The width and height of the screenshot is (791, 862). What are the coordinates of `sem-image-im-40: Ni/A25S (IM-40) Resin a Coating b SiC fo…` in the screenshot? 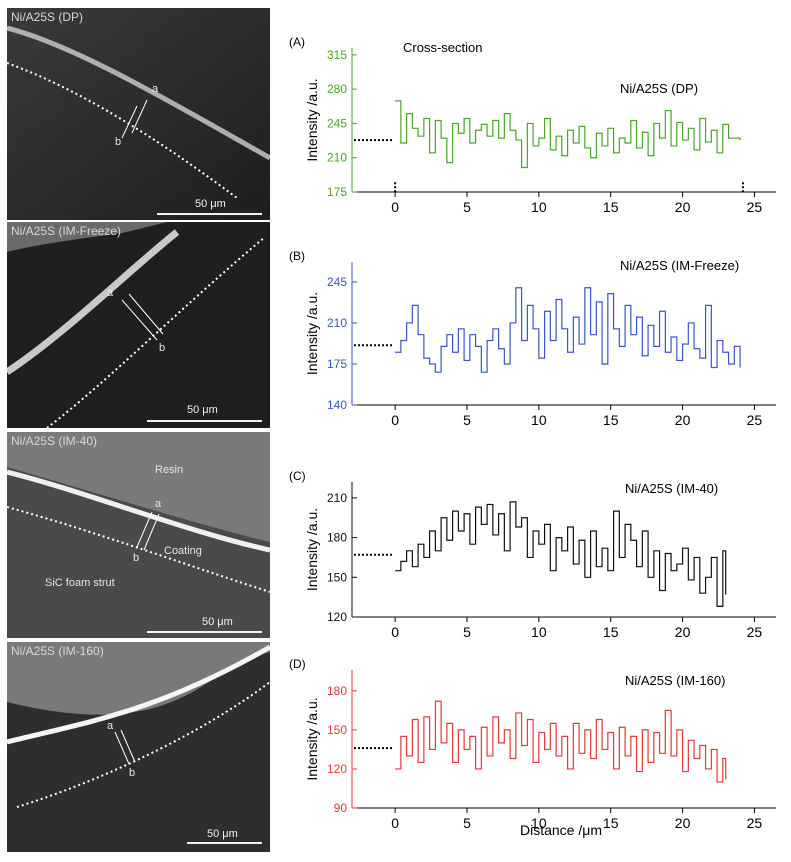 It's located at (138, 535).